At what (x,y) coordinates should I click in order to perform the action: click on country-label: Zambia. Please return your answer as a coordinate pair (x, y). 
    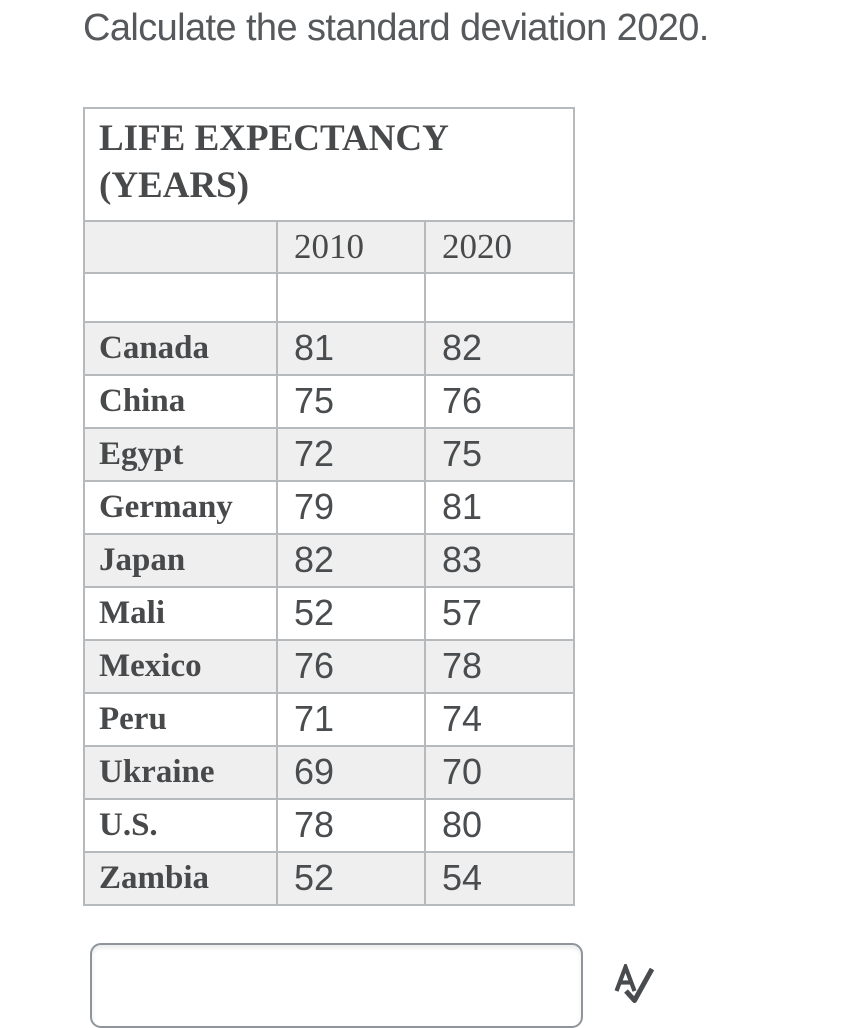
    Looking at the image, I should click on (180, 878).